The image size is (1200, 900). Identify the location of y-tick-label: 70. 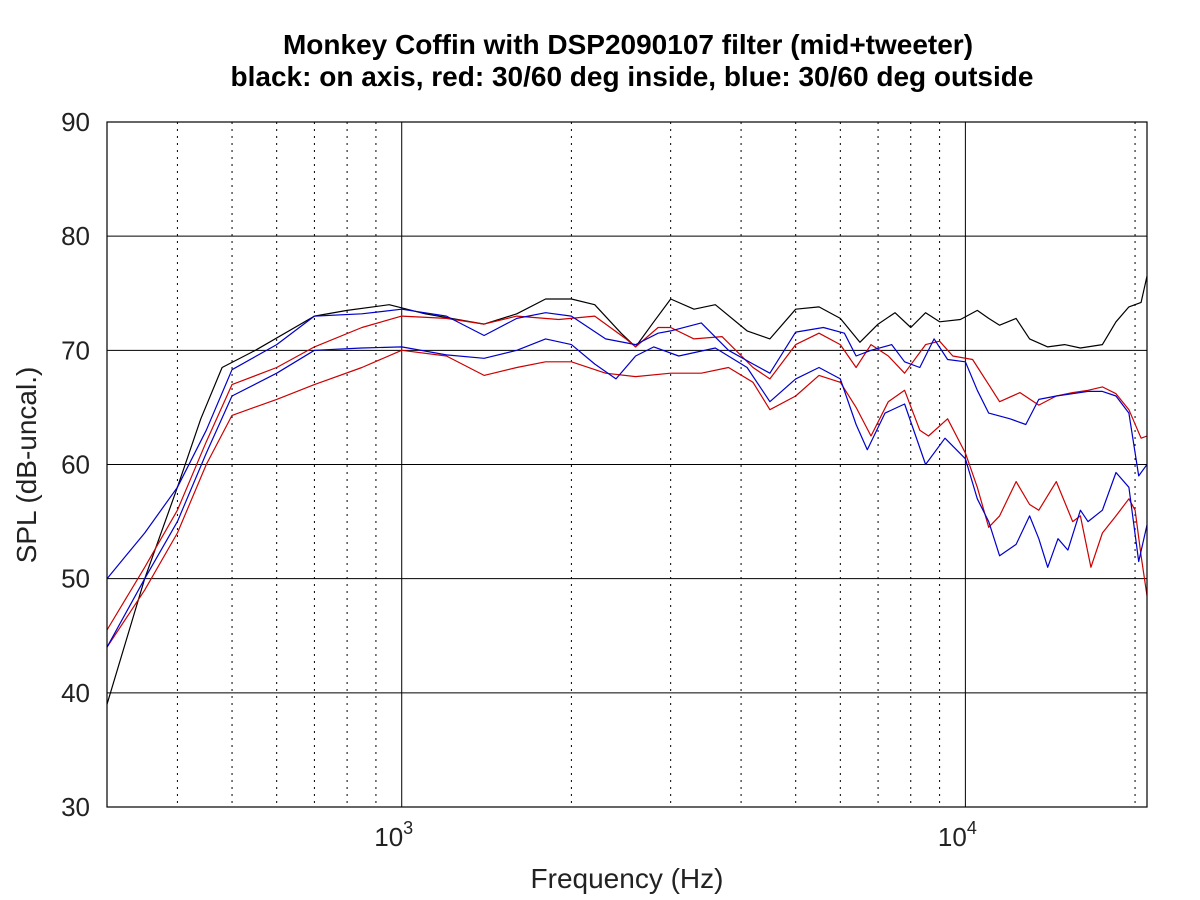
(75, 350).